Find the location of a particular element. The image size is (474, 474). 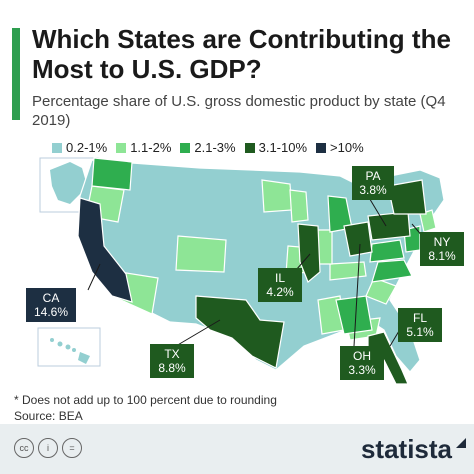

callout-state: PA is located at coordinates (373, 176).